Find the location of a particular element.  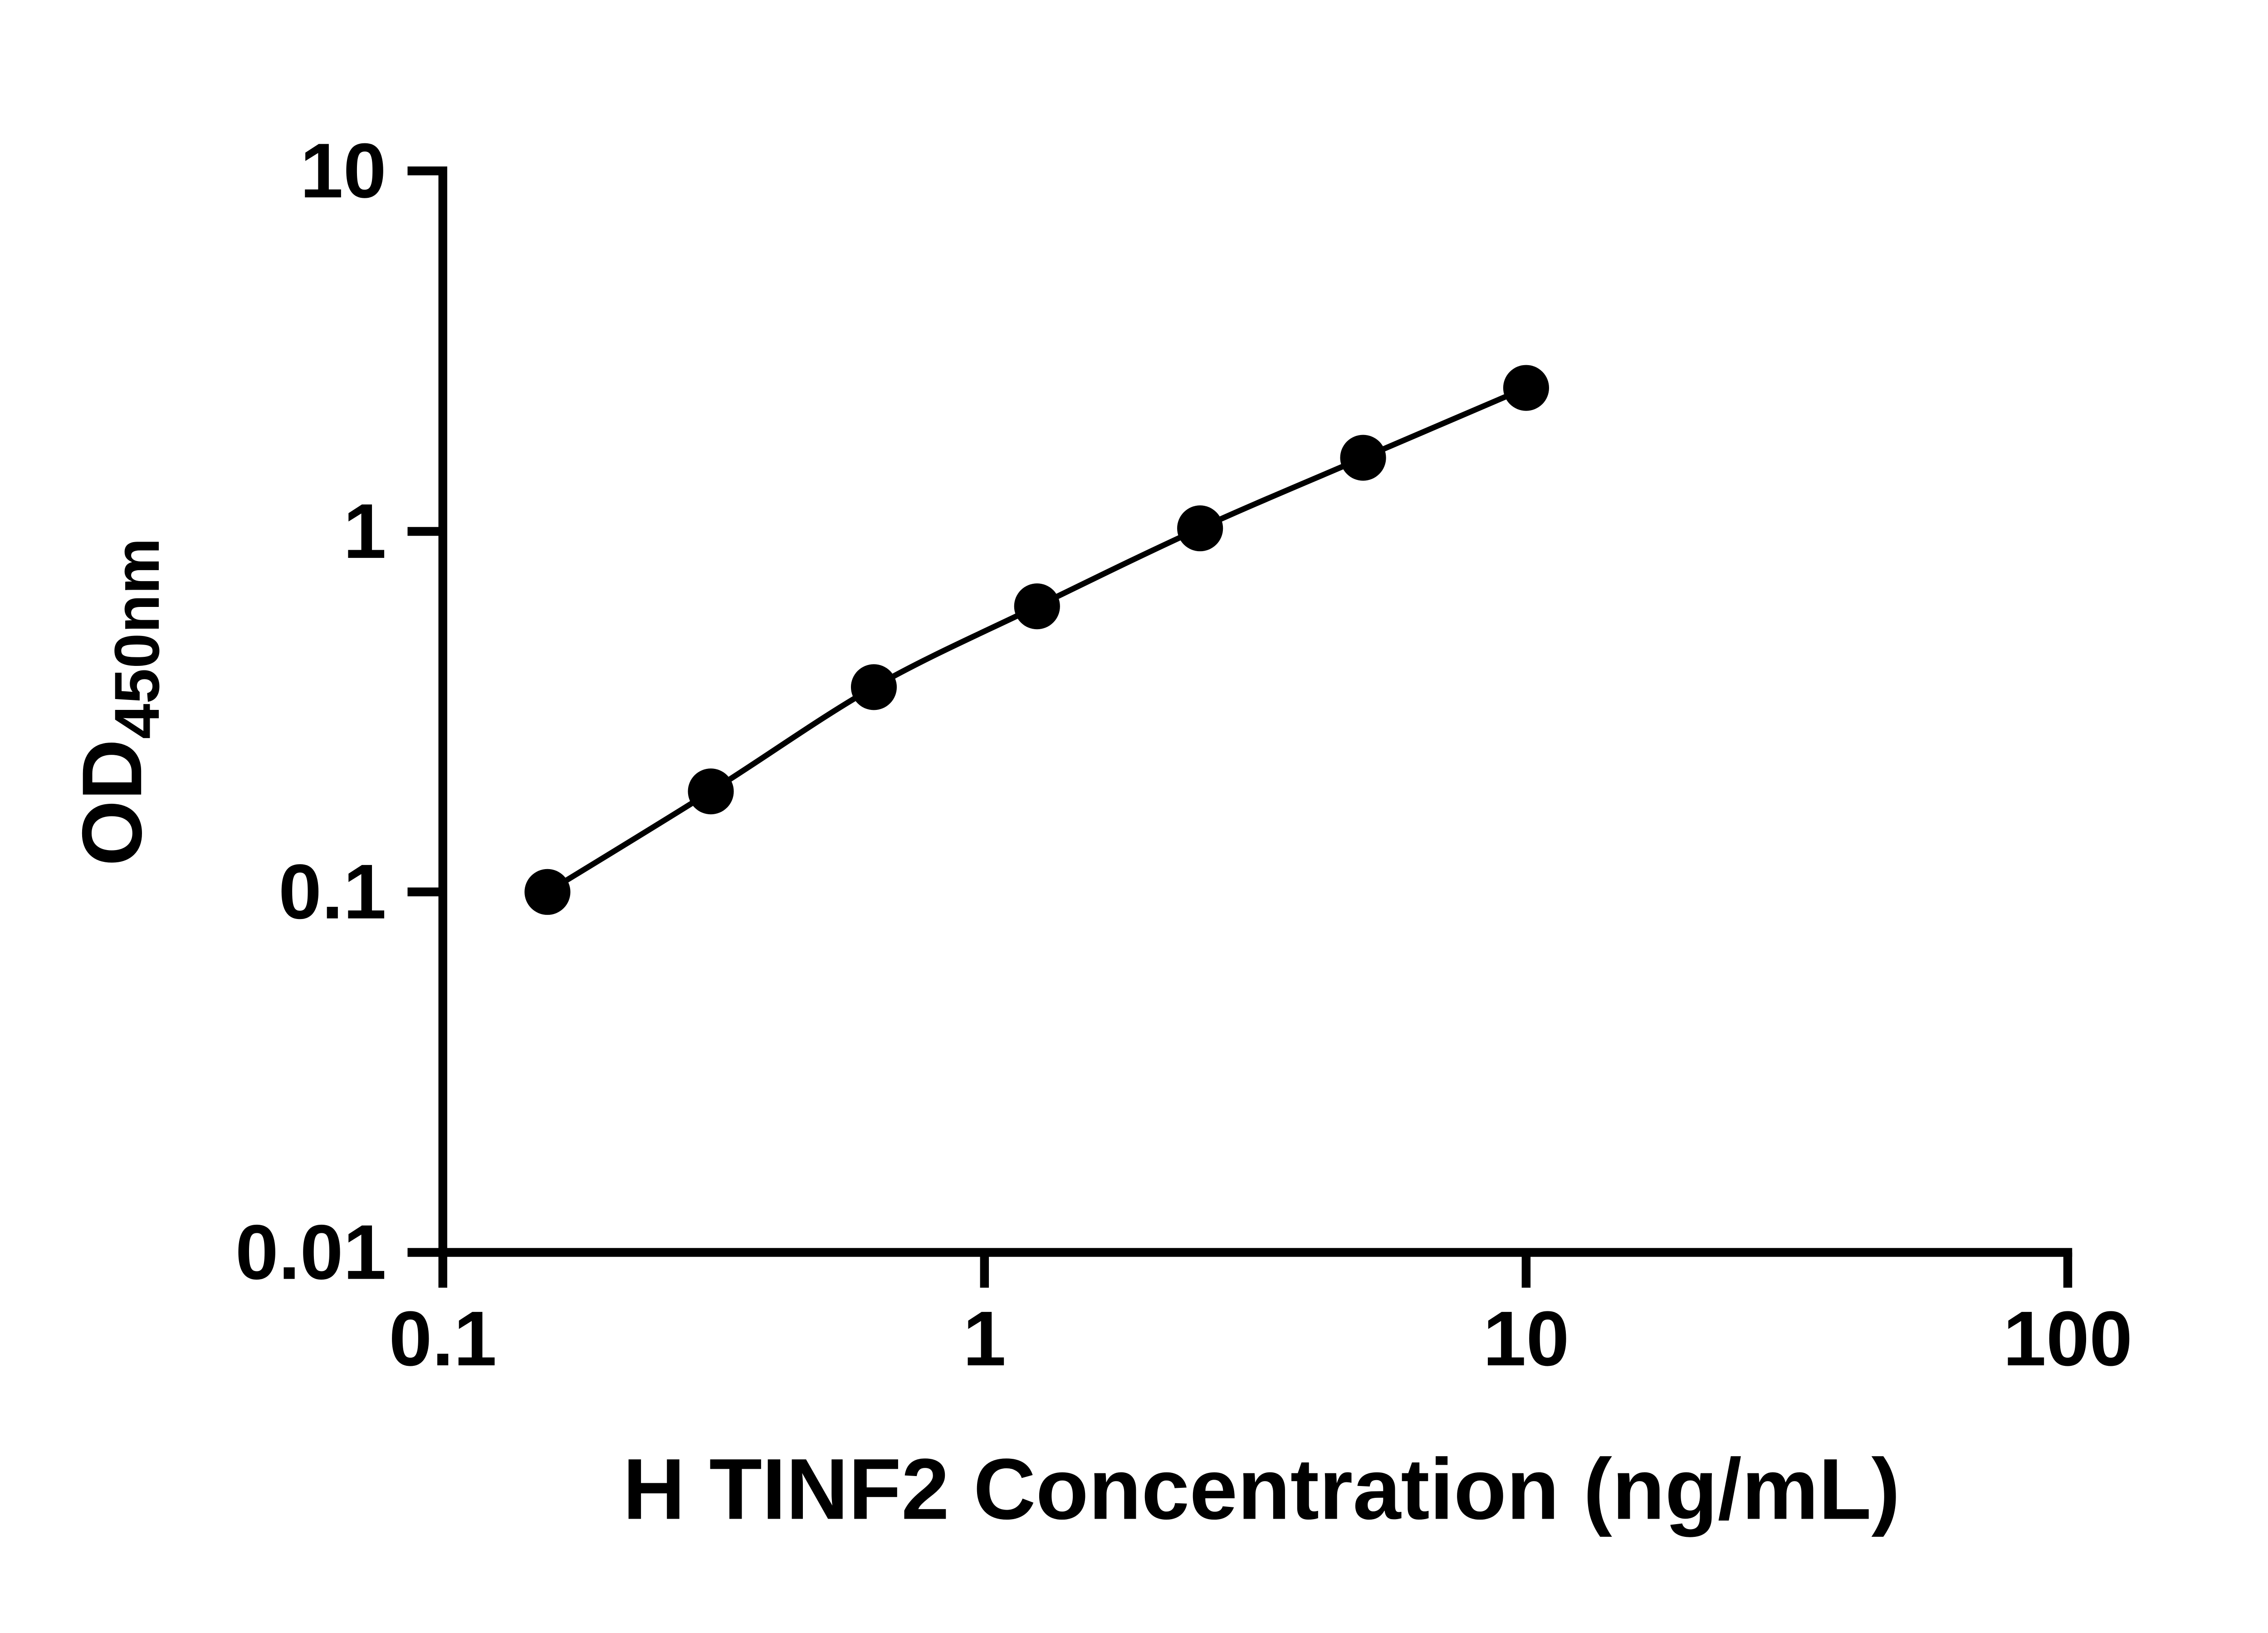

y-tick-label: 0.1 is located at coordinates (332, 891).